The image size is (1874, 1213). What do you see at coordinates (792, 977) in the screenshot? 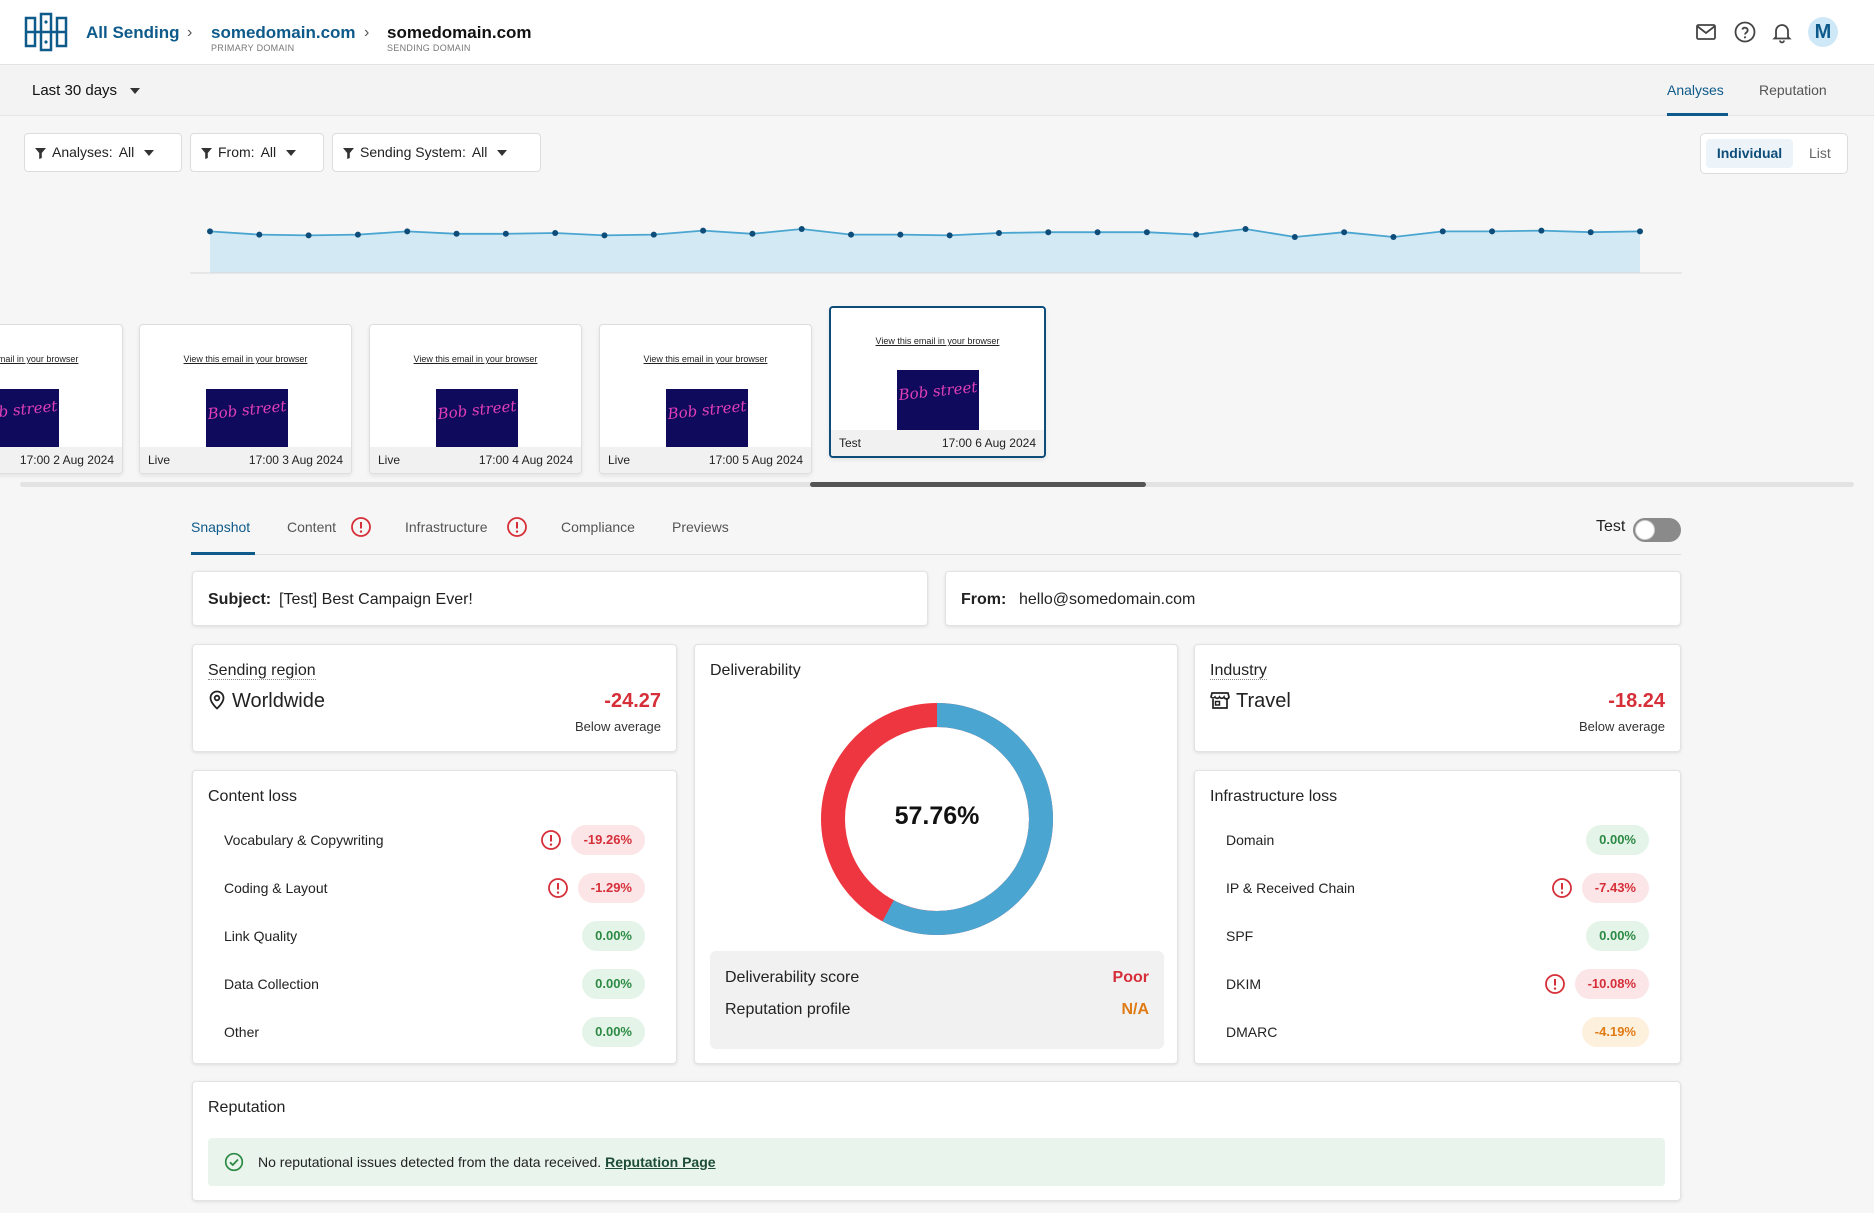
I see `deliverability-score-label: Deliverability score` at bounding box center [792, 977].